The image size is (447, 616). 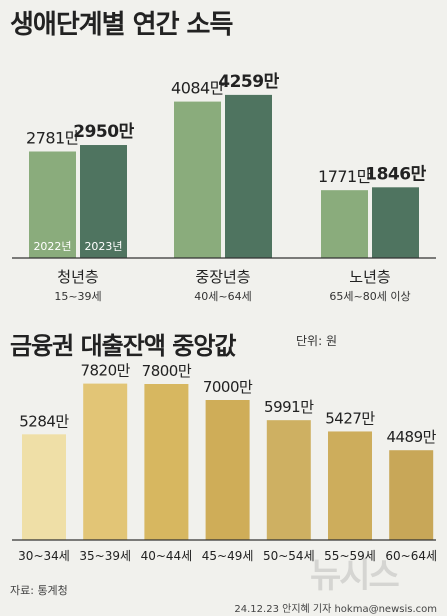 I want to click on loan-value-label: 5427만, so click(x=350, y=418).